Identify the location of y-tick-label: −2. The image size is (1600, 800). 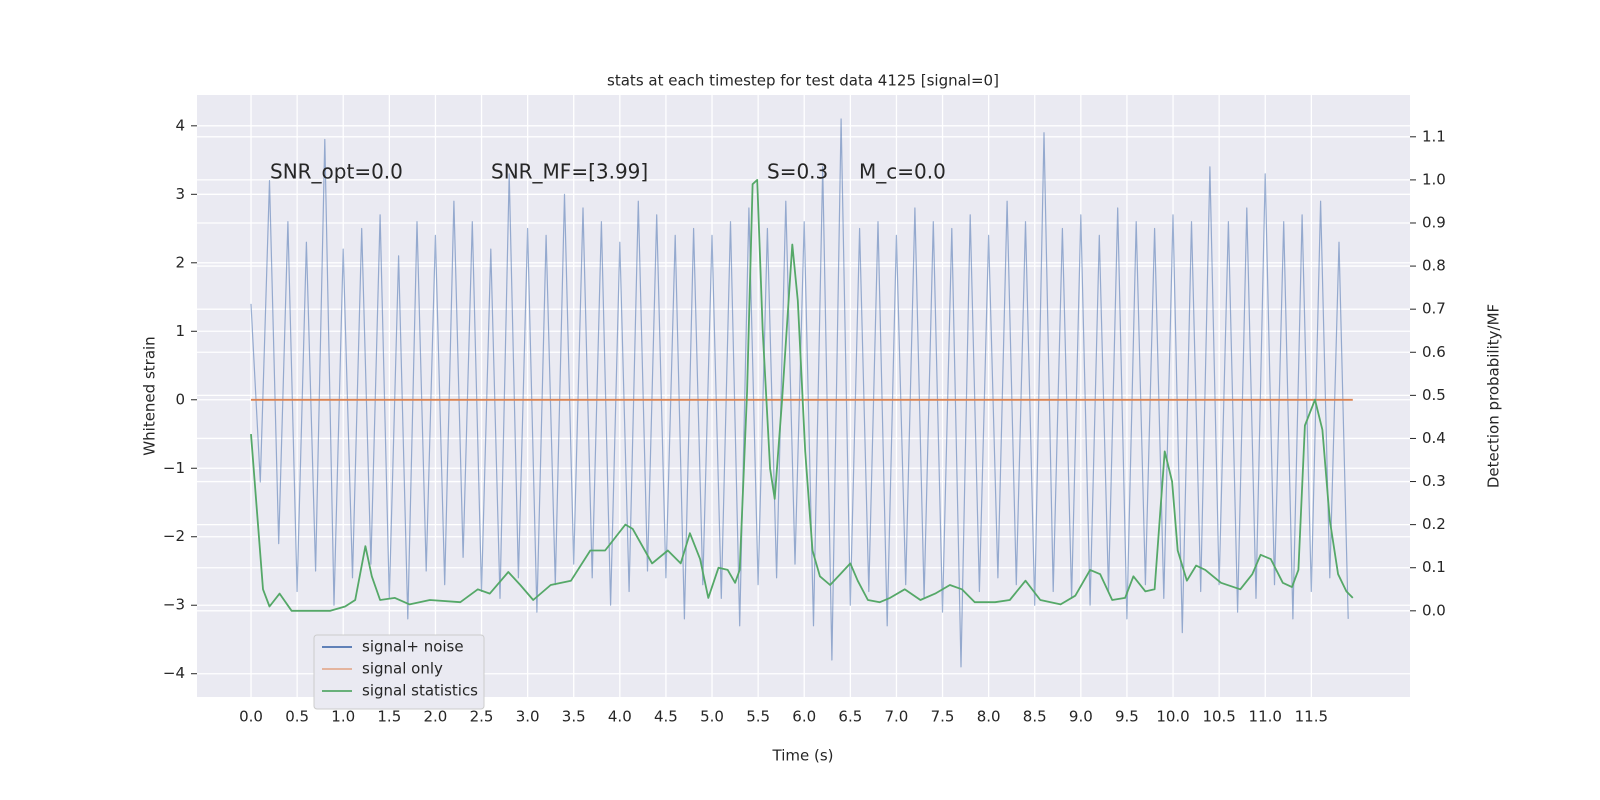
(174, 536).